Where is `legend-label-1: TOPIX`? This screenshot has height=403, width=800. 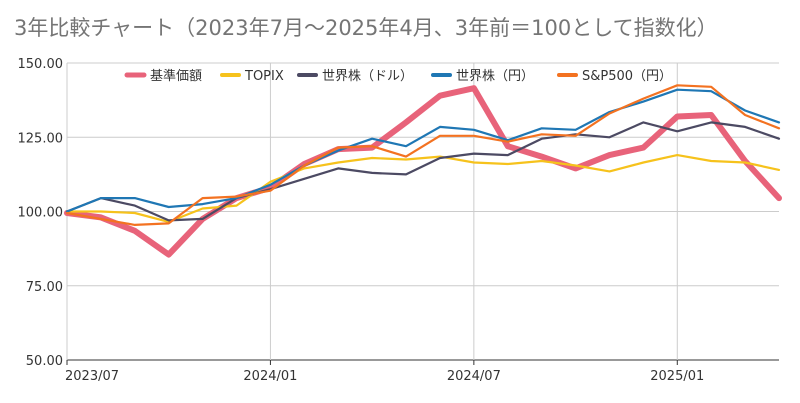 legend-label-1: TOPIX is located at coordinates (264, 76).